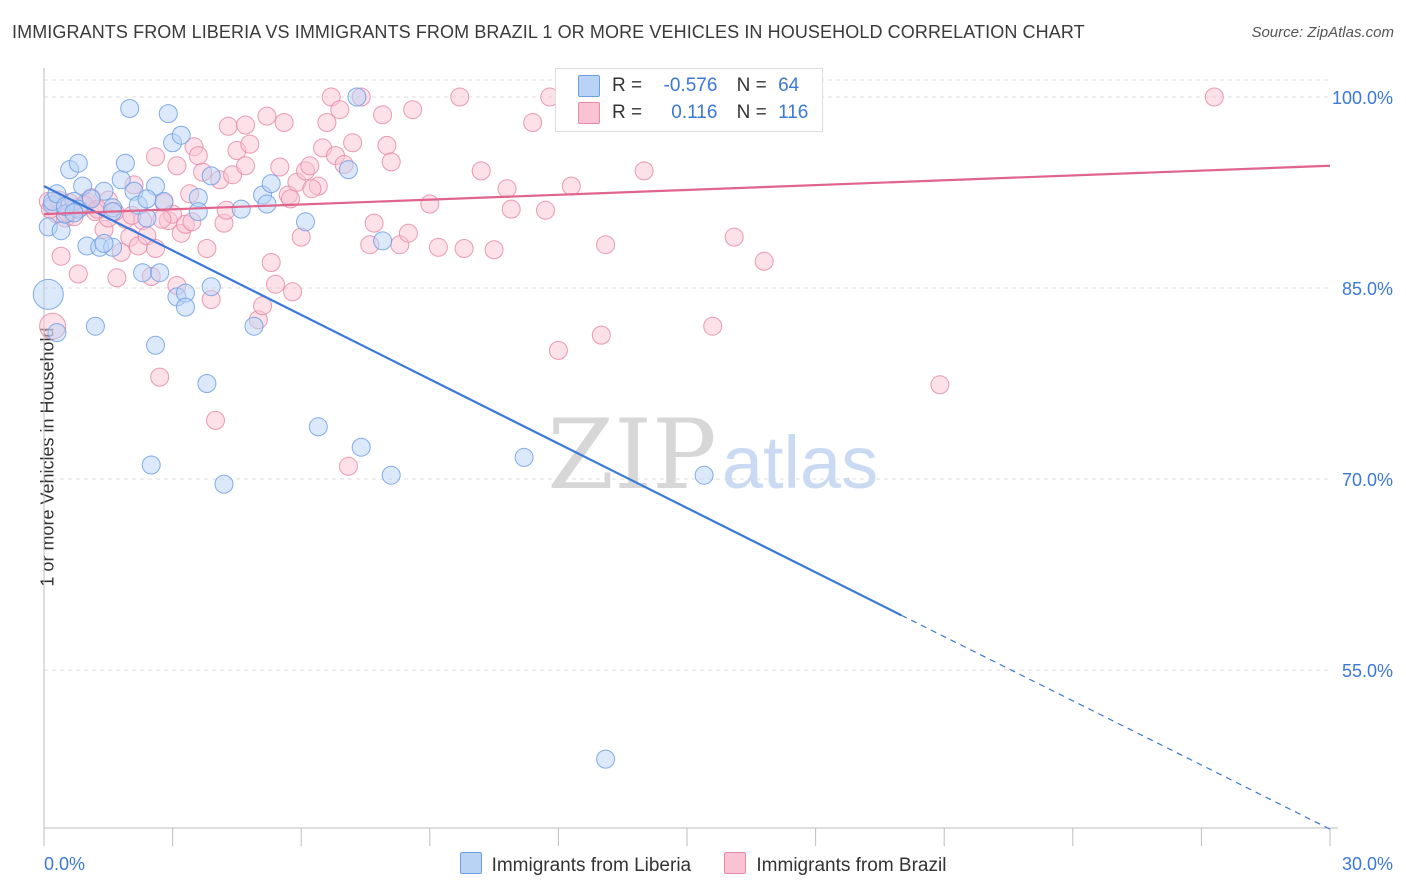 The width and height of the screenshot is (1406, 892). I want to click on legend-item-brazil: Immigrants from Brazil, so click(835, 864).